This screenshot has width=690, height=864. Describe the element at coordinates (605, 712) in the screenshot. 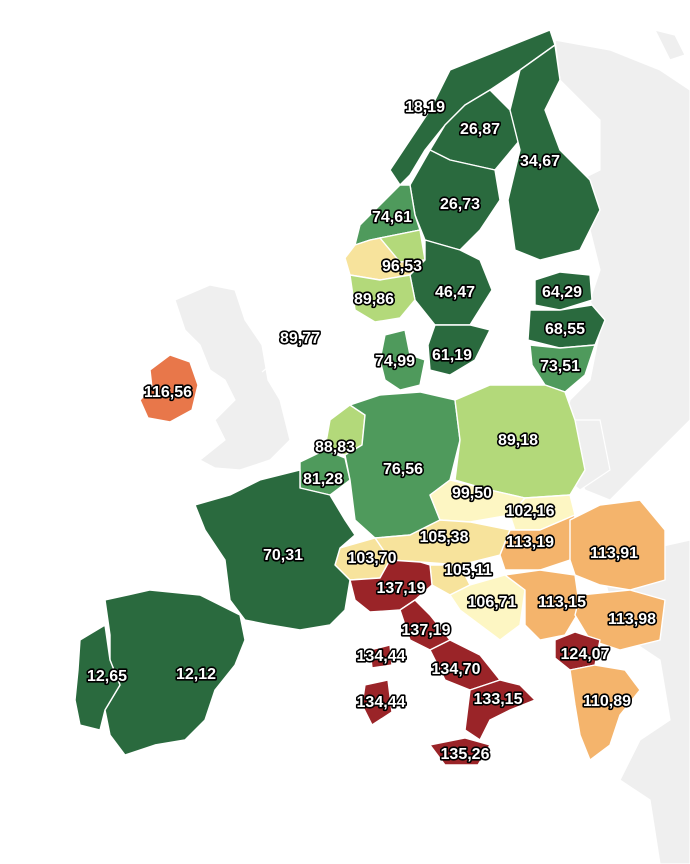

I see `greece-region` at that location.